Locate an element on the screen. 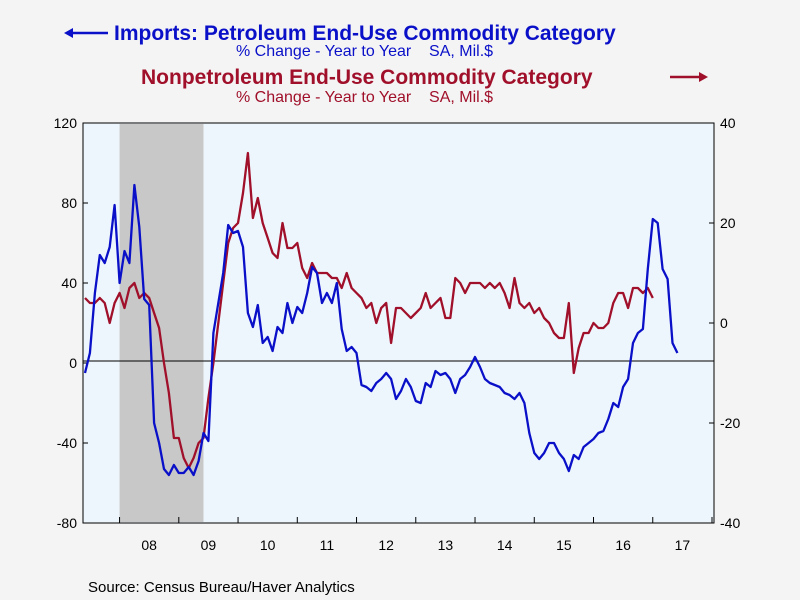 The width and height of the screenshot is (800, 600). left-tick-label: 40 is located at coordinates (69, 283).